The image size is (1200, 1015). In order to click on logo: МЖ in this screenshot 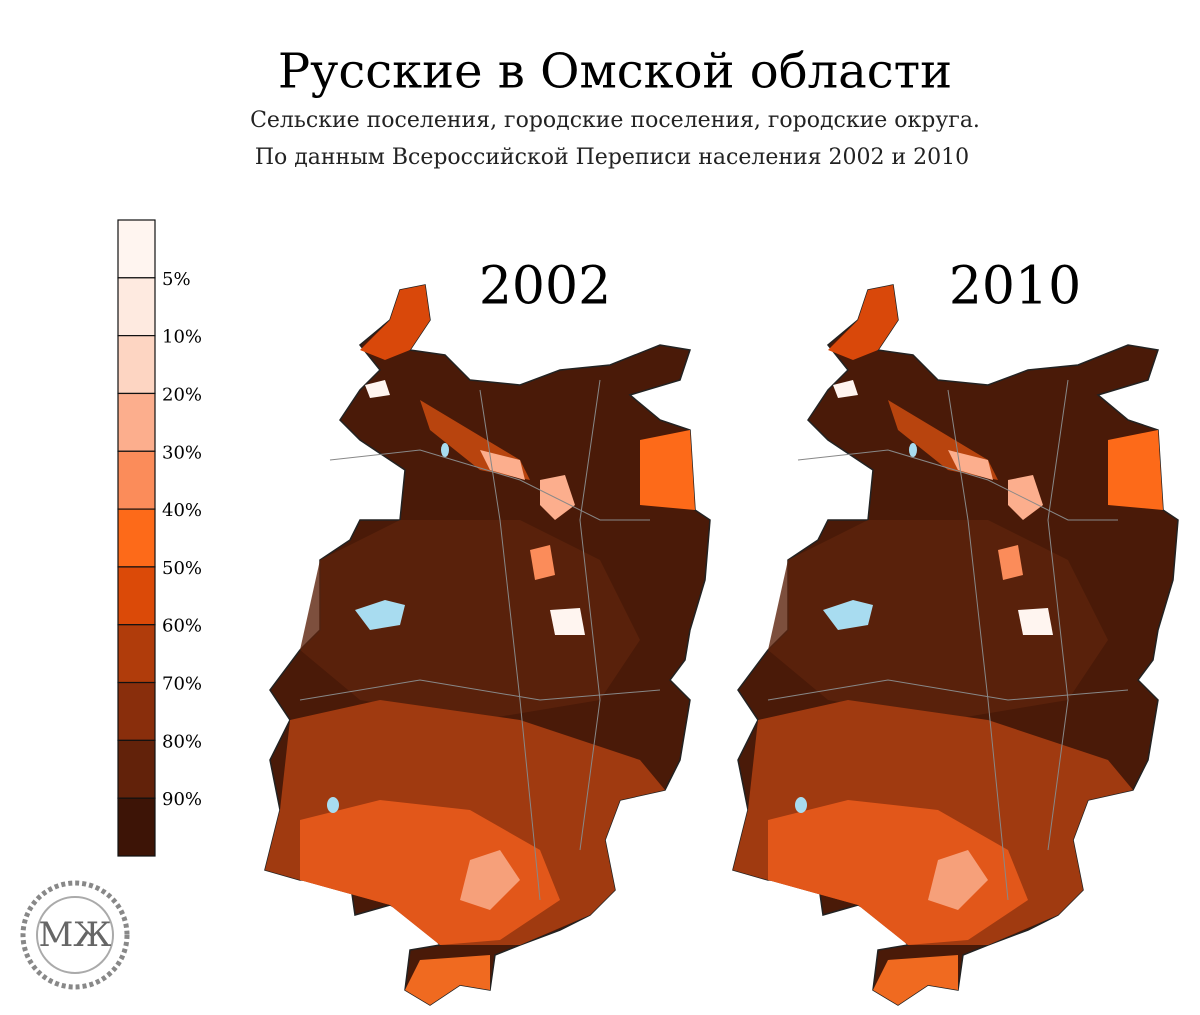, I will do `click(75, 935)`.